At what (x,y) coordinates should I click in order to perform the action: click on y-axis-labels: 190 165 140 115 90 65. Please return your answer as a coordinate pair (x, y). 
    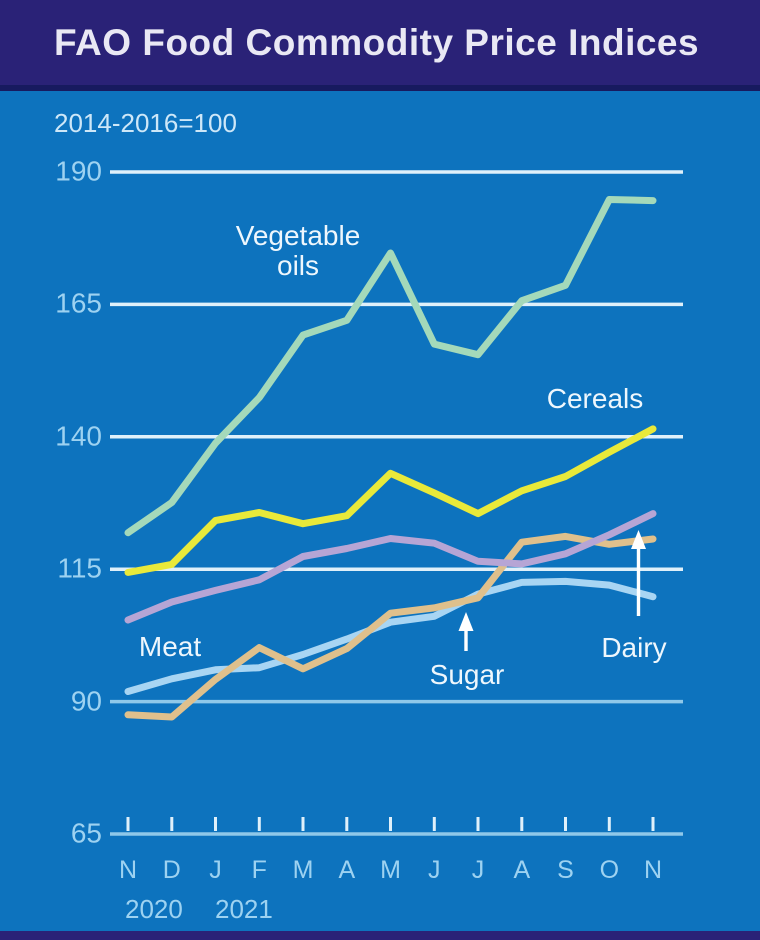
    Looking at the image, I should click on (51, 470).